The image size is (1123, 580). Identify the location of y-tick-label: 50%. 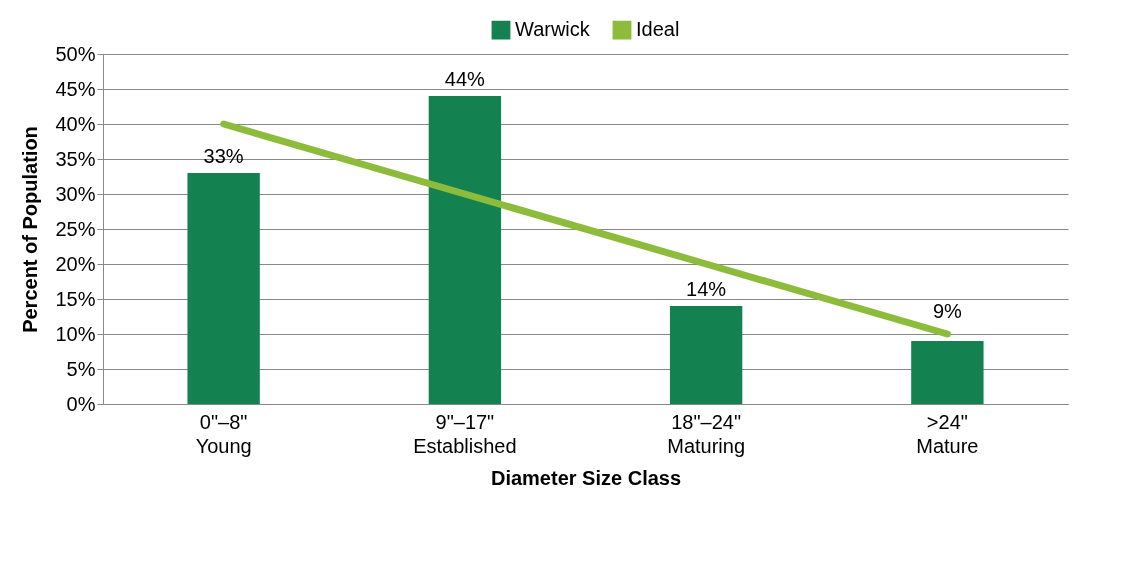
(75, 53).